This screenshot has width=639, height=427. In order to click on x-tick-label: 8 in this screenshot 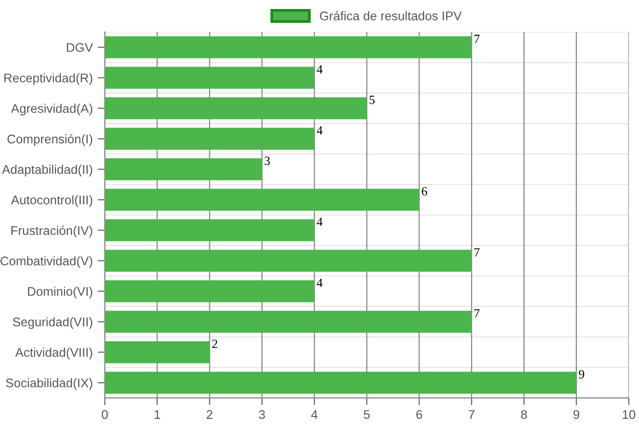, I will do `click(524, 414)`.